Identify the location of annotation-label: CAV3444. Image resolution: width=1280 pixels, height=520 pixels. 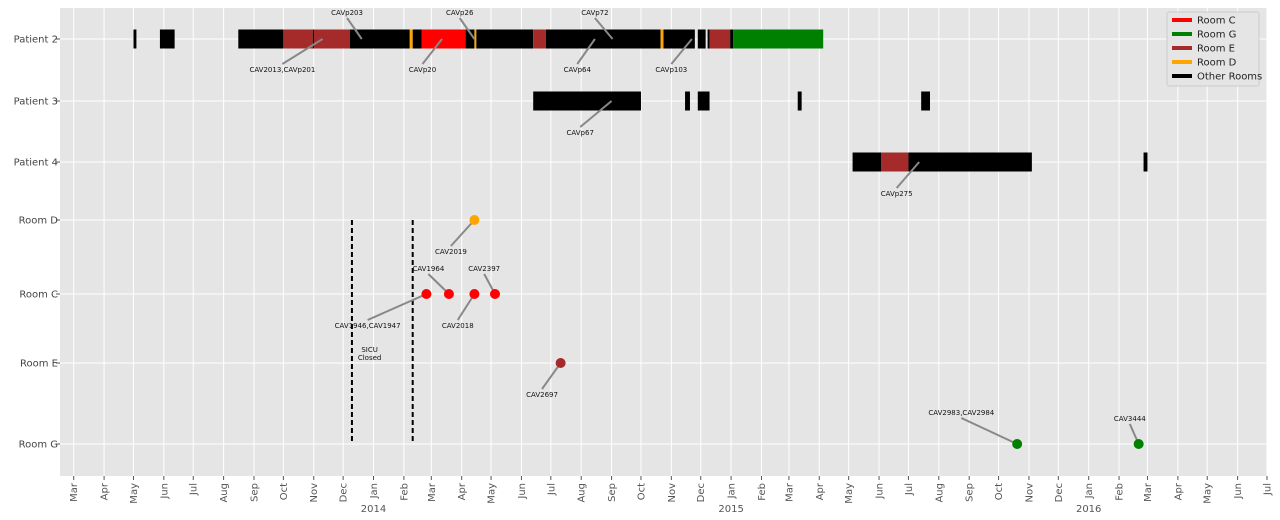
(1130, 419).